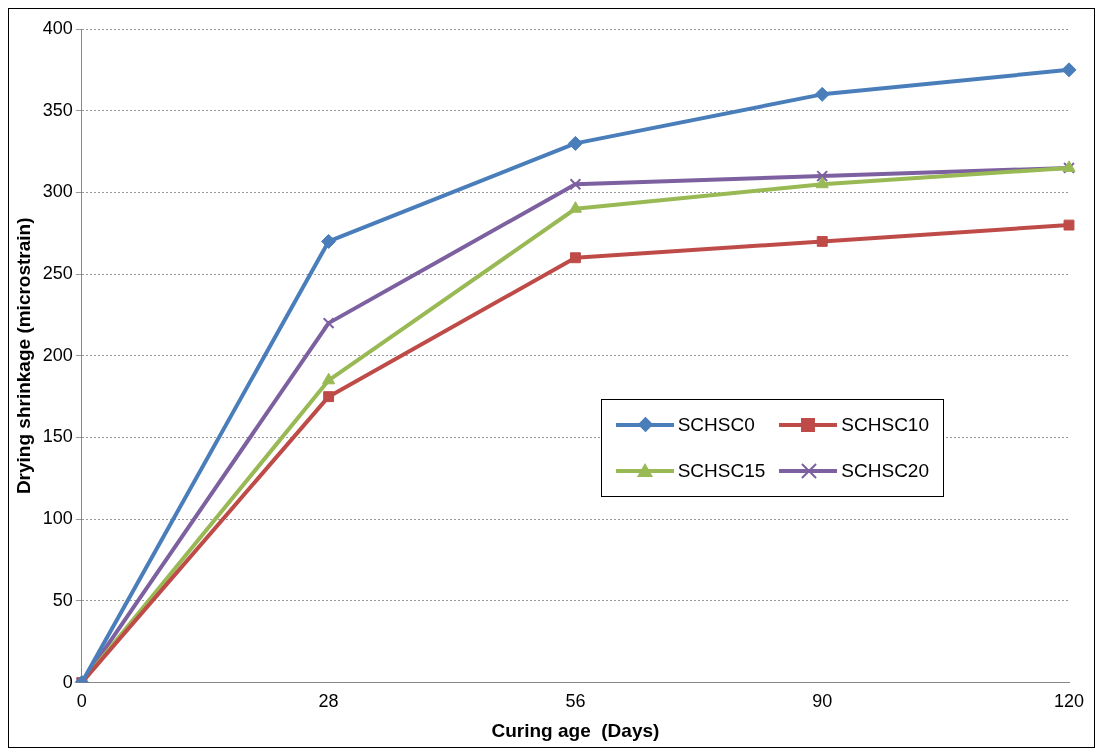  What do you see at coordinates (885, 470) in the screenshot?
I see `legend-label: SCHSC20` at bounding box center [885, 470].